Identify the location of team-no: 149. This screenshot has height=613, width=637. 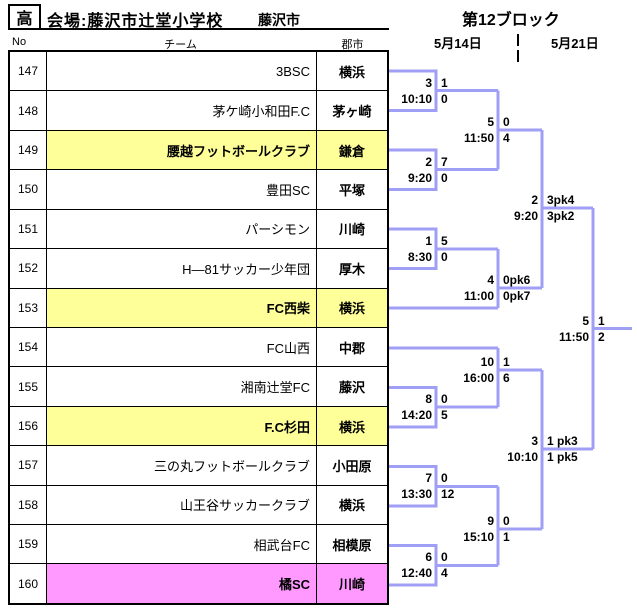
(28, 150).